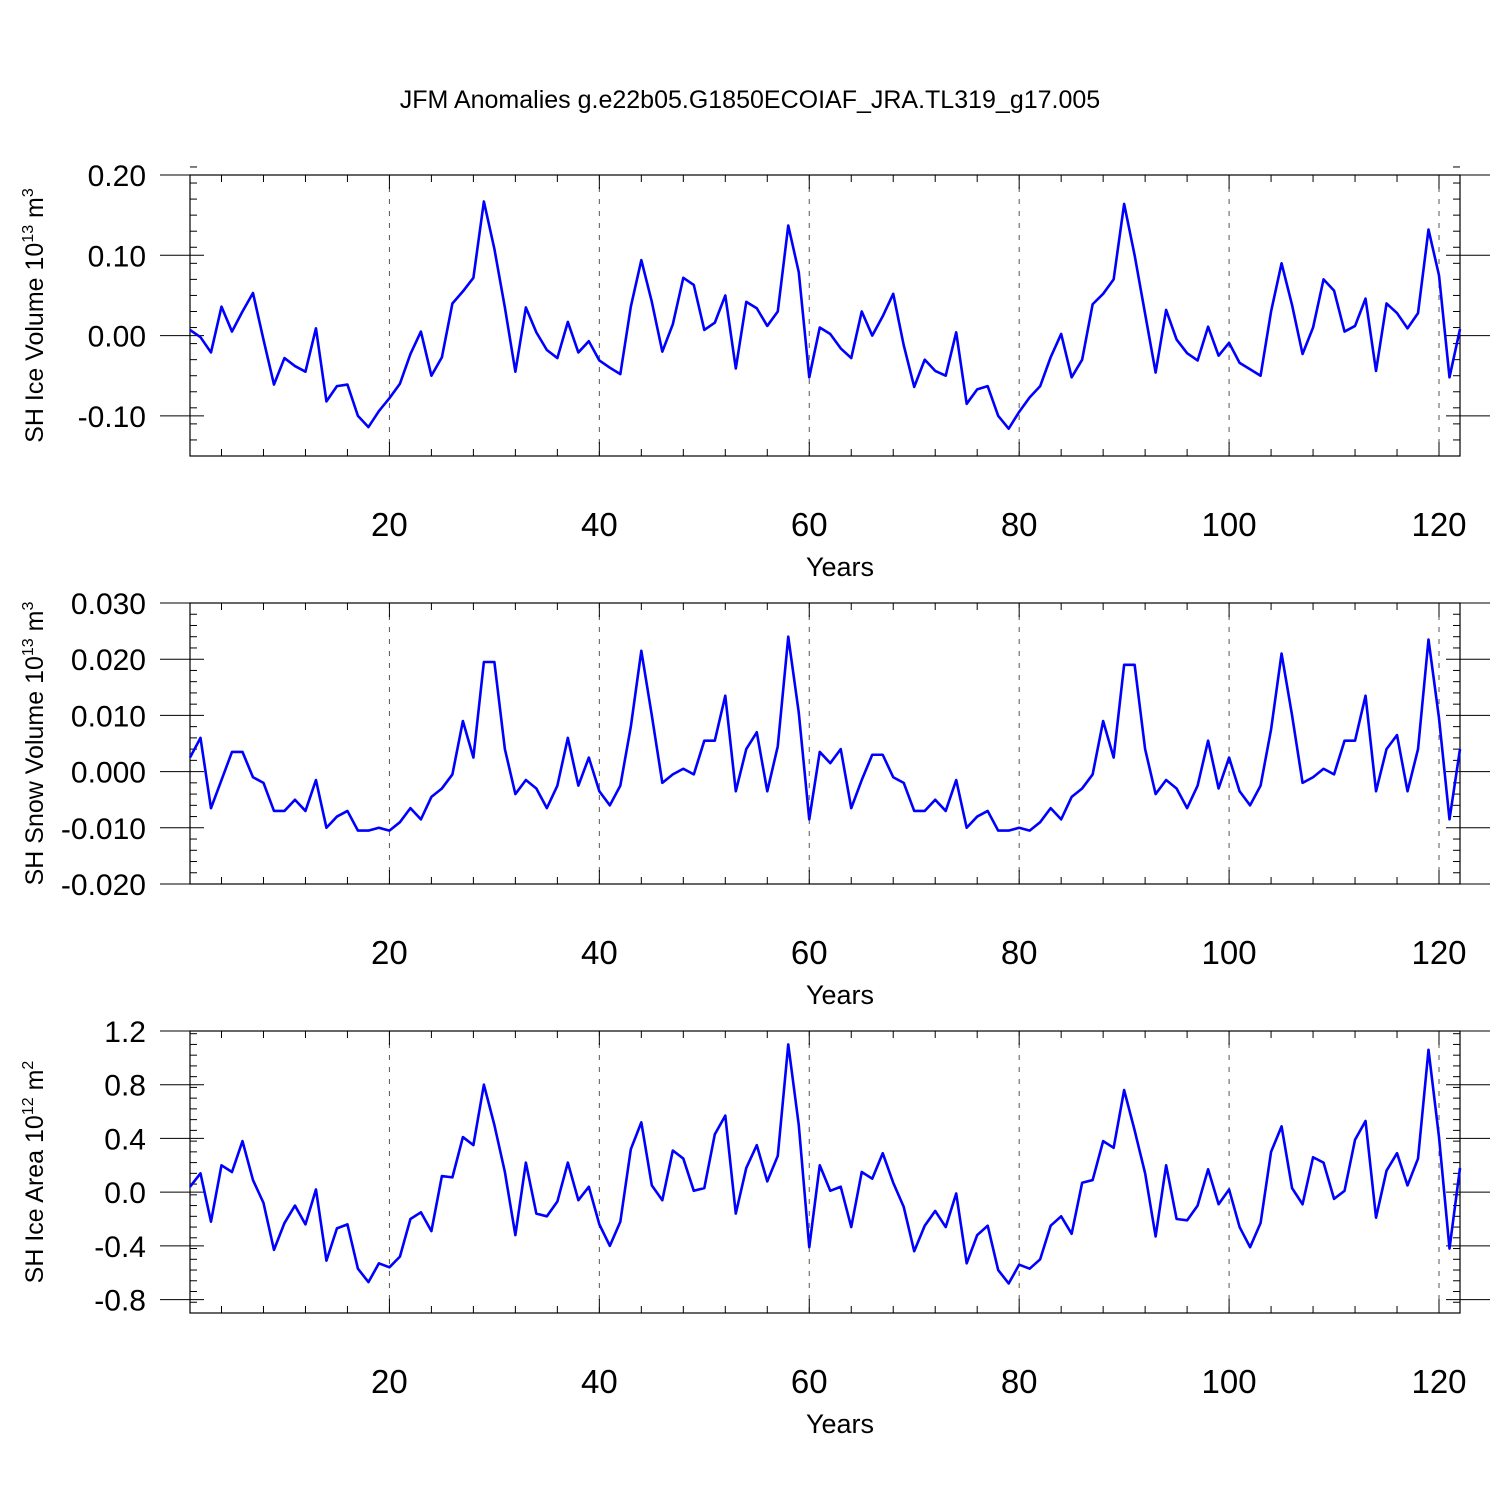 The image size is (1500, 1500). What do you see at coordinates (120, 1247) in the screenshot?
I see `y-tick-label: -0.4` at bounding box center [120, 1247].